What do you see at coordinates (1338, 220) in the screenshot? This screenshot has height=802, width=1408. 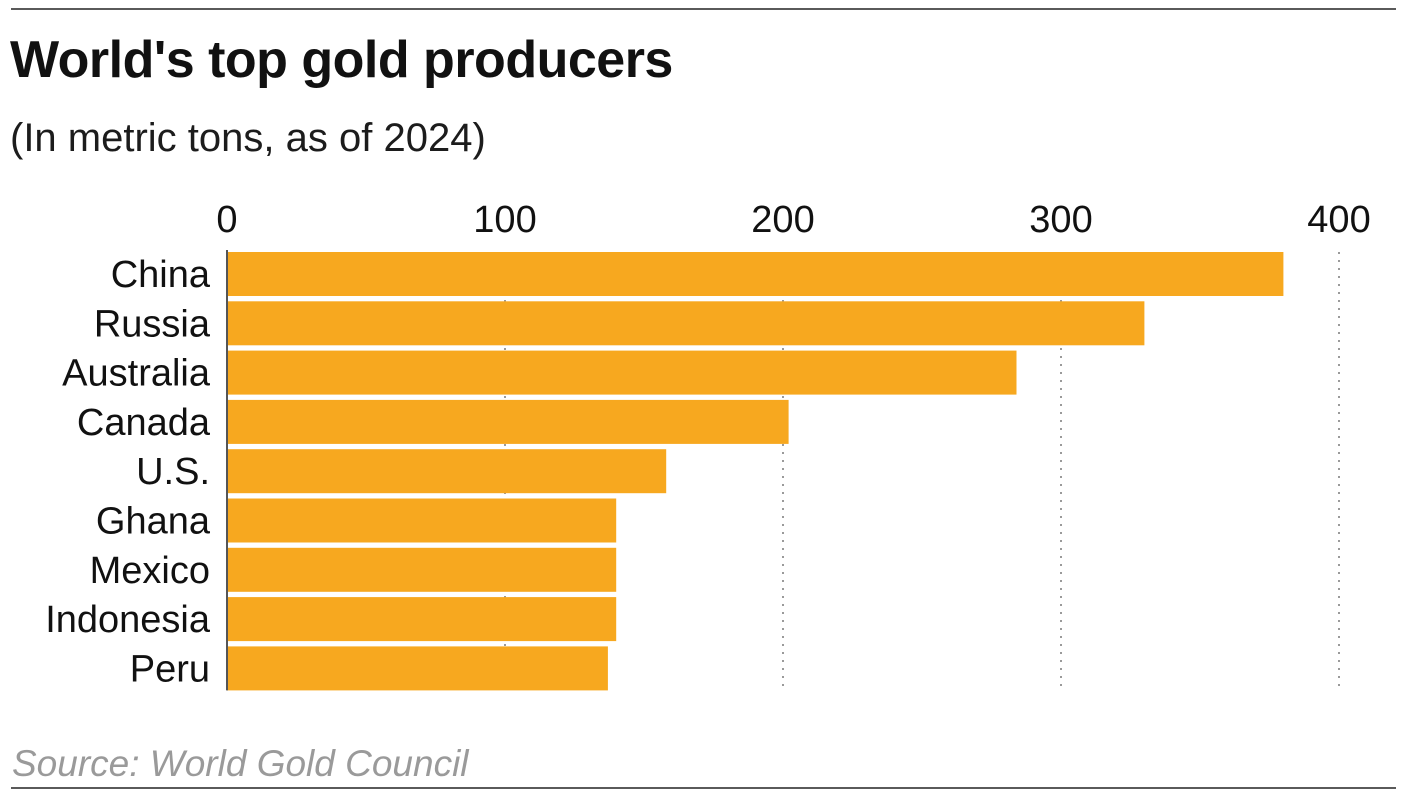 I see `tick-label: 400` at bounding box center [1338, 220].